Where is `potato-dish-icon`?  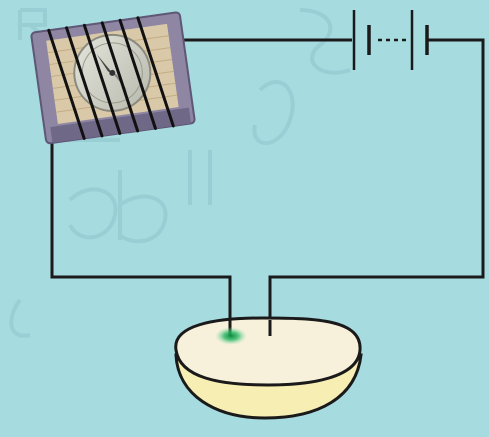 potato-dish-icon is located at coordinates (268, 368).